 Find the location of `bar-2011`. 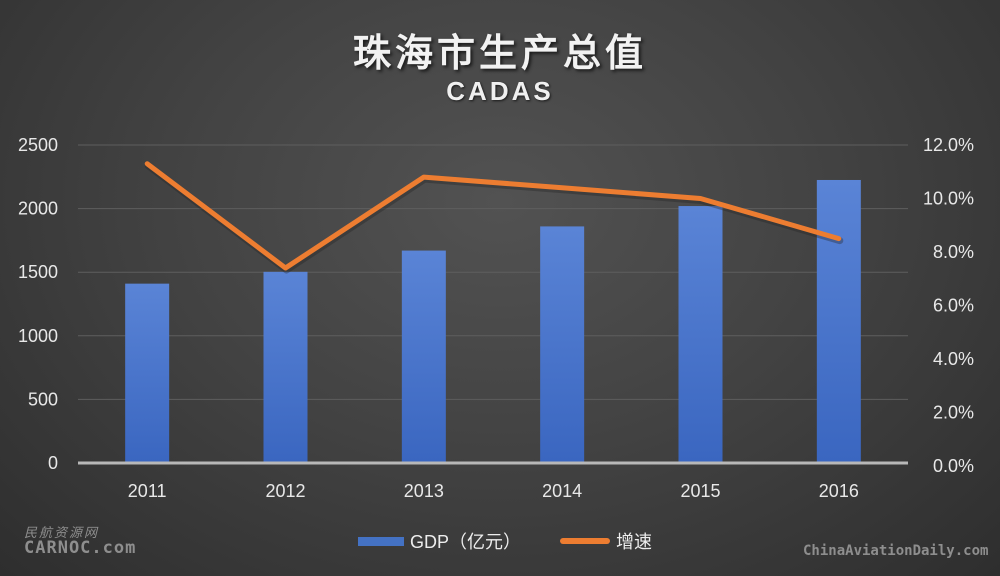

bar-2011 is located at coordinates (147, 373).